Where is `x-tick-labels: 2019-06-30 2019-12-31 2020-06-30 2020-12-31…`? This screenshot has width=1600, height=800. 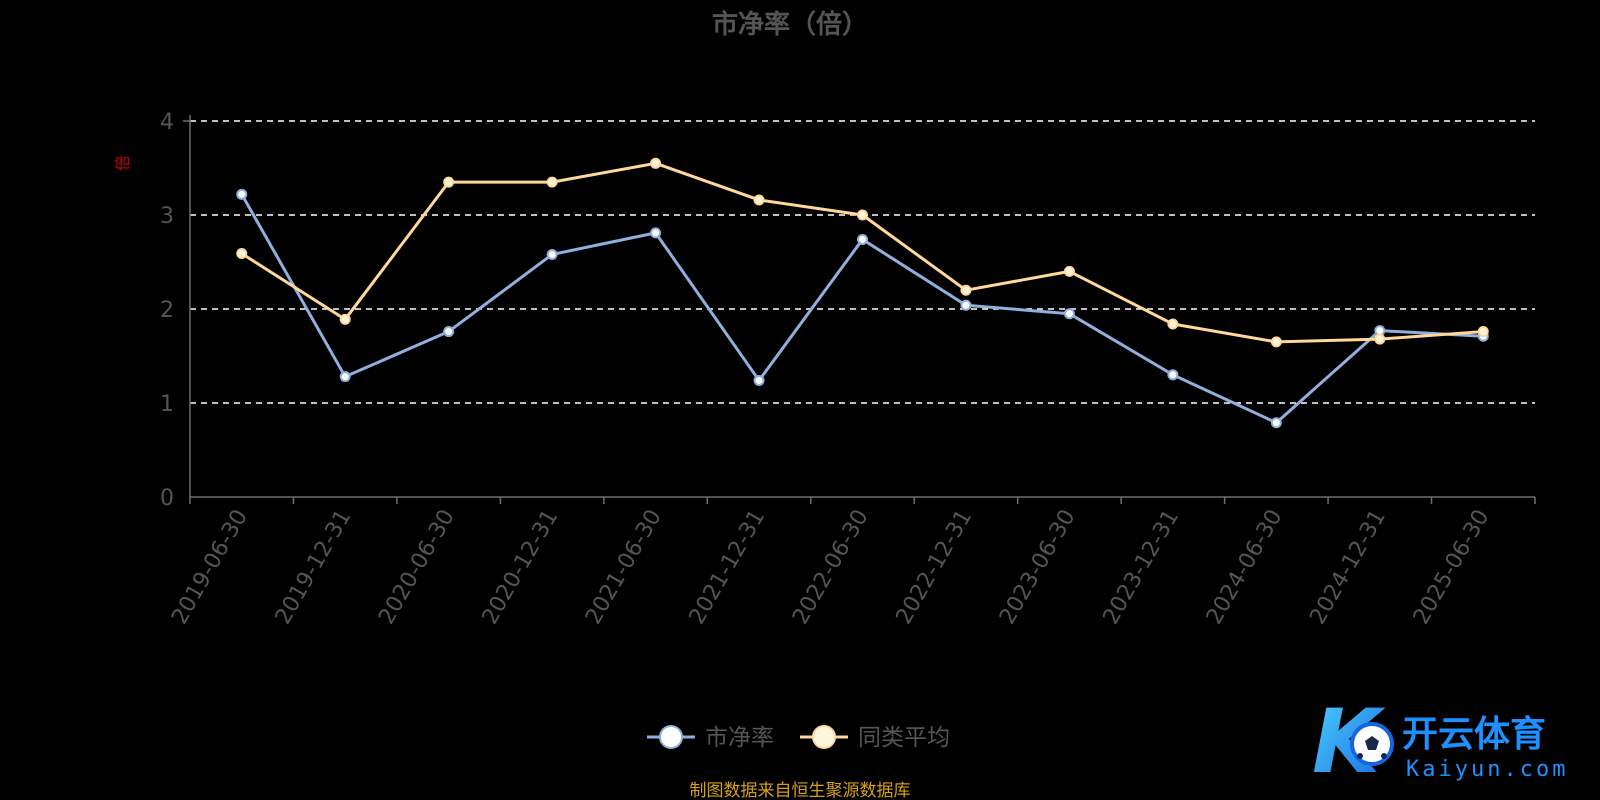 x-tick-labels: 2019-06-30 2019-12-31 2020-06-30 2020-12-31… is located at coordinates (830, 566).